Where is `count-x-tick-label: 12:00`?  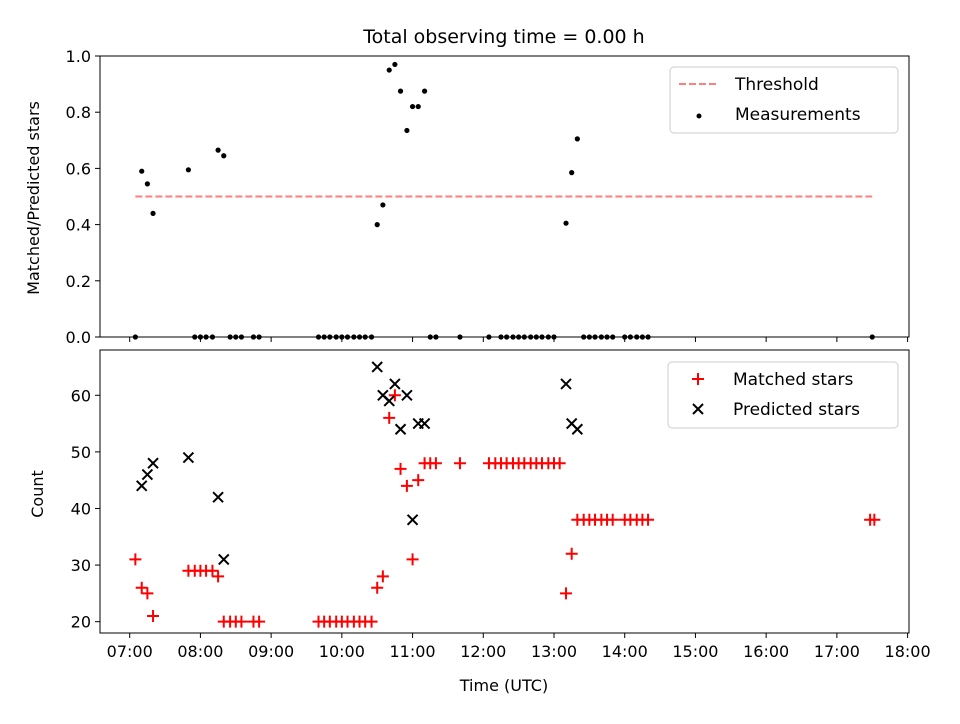 count-x-tick-label: 12:00 is located at coordinates (483, 651).